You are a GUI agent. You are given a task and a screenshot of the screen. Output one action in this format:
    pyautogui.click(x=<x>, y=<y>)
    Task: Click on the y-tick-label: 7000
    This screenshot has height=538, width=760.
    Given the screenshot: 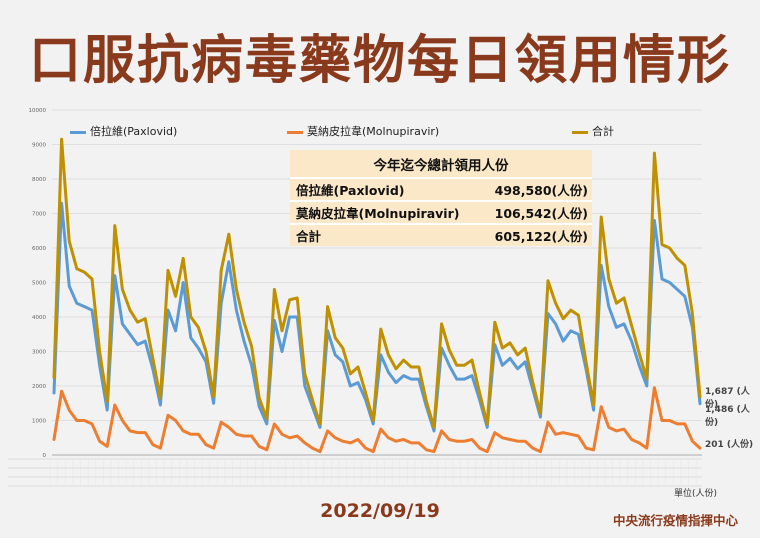 What is the action you would take?
    pyautogui.click(x=39, y=215)
    